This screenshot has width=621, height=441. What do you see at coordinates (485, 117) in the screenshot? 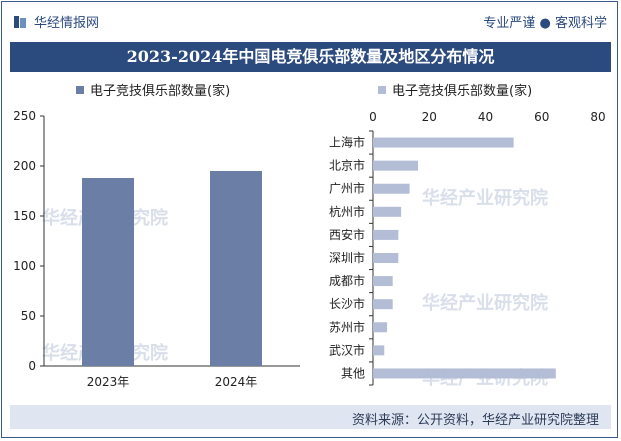
I see `x-tick-label: 40` at bounding box center [485, 117].